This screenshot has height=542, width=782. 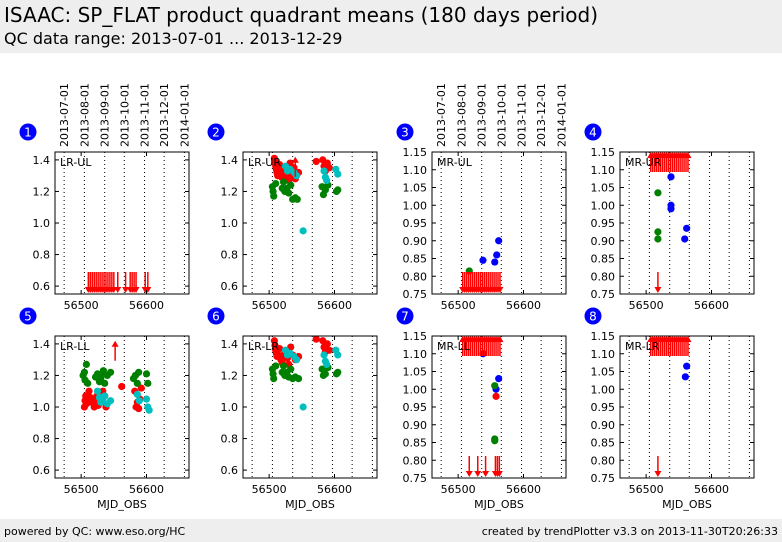 What do you see at coordinates (643, 162) in the screenshot?
I see `quadrant-label: MR-UR` at bounding box center [643, 162].